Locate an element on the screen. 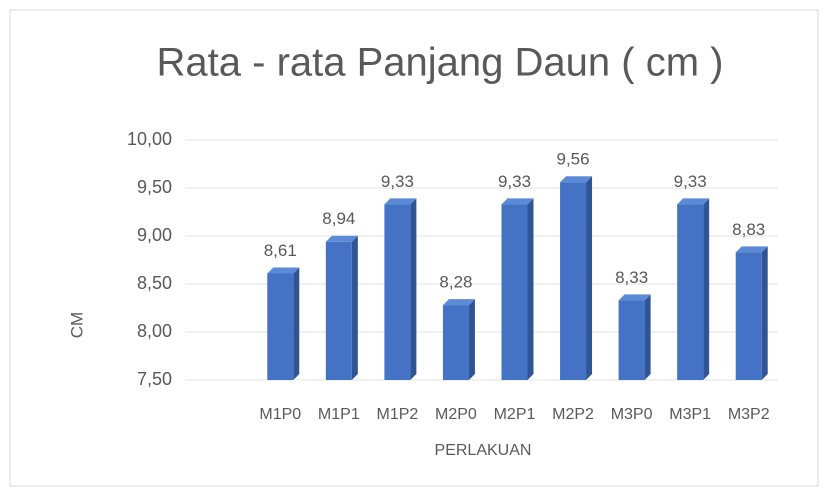 This screenshot has width=828, height=496. data-label: 9,56 is located at coordinates (573, 159).